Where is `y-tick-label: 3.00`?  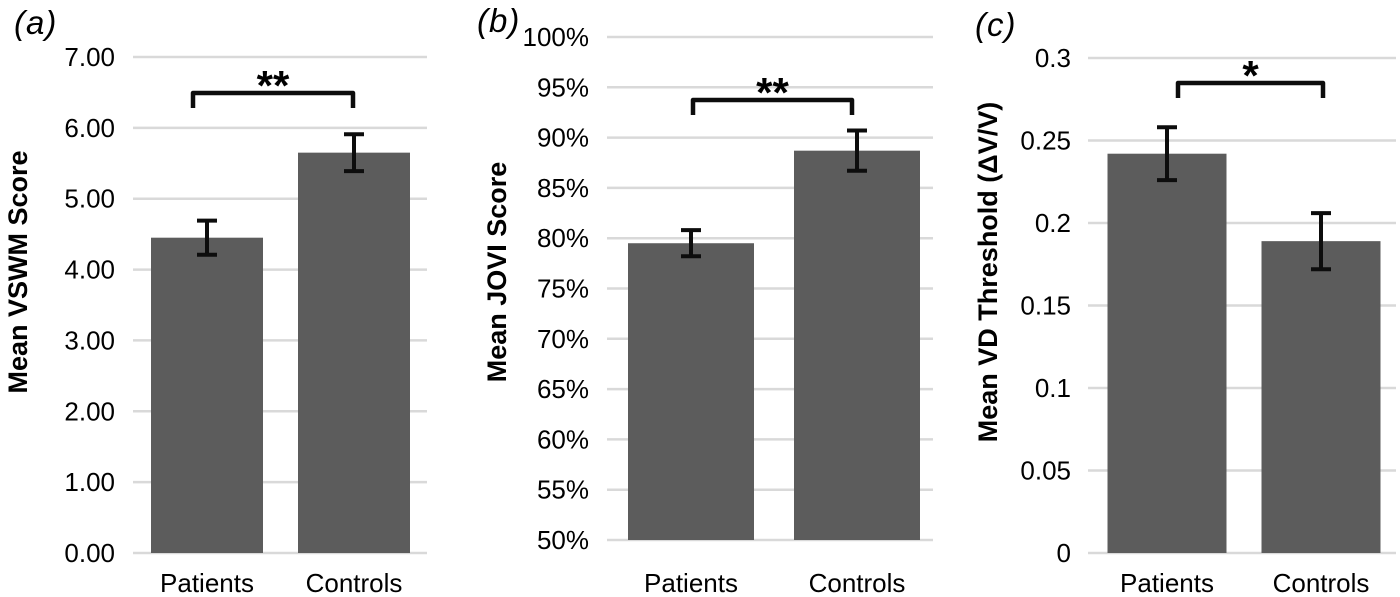 y-tick-label: 3.00 is located at coordinates (89, 340).